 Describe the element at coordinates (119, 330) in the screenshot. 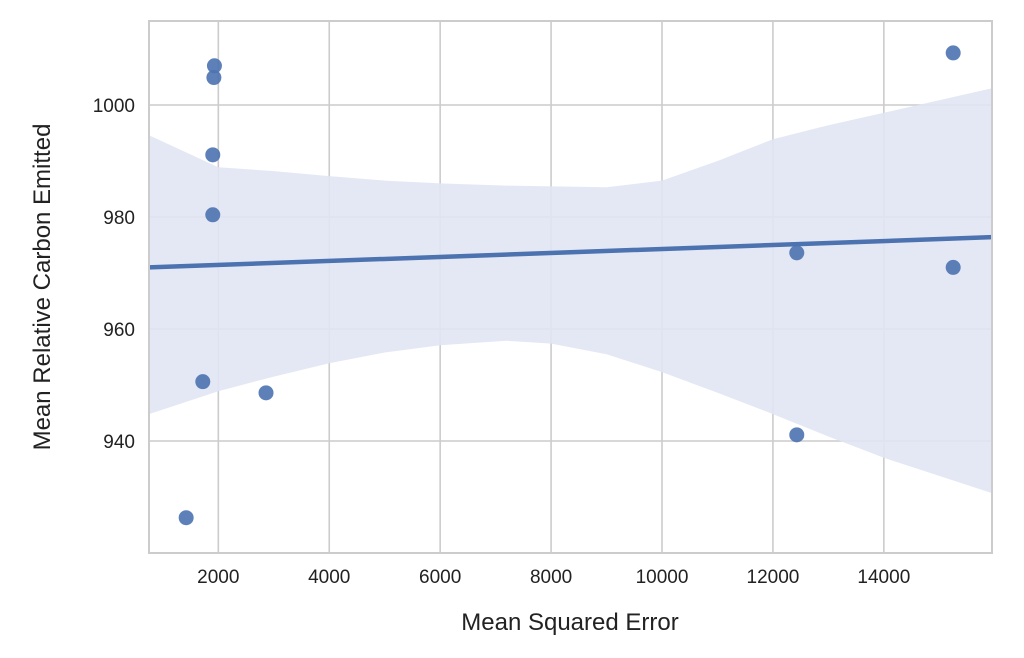

I see `y-tick-label: 960` at that location.